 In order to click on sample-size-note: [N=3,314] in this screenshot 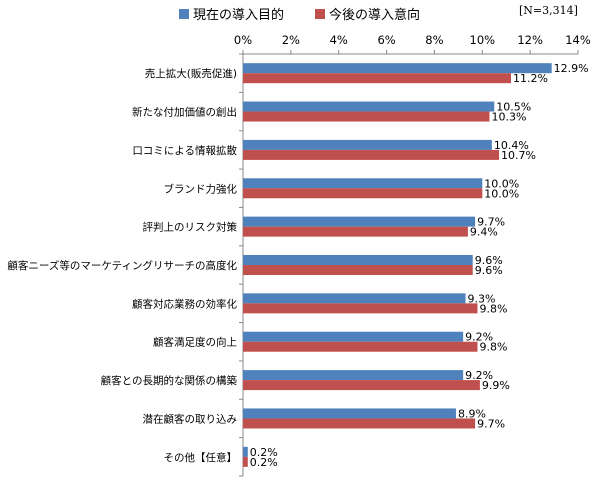, I will do `click(548, 10)`.